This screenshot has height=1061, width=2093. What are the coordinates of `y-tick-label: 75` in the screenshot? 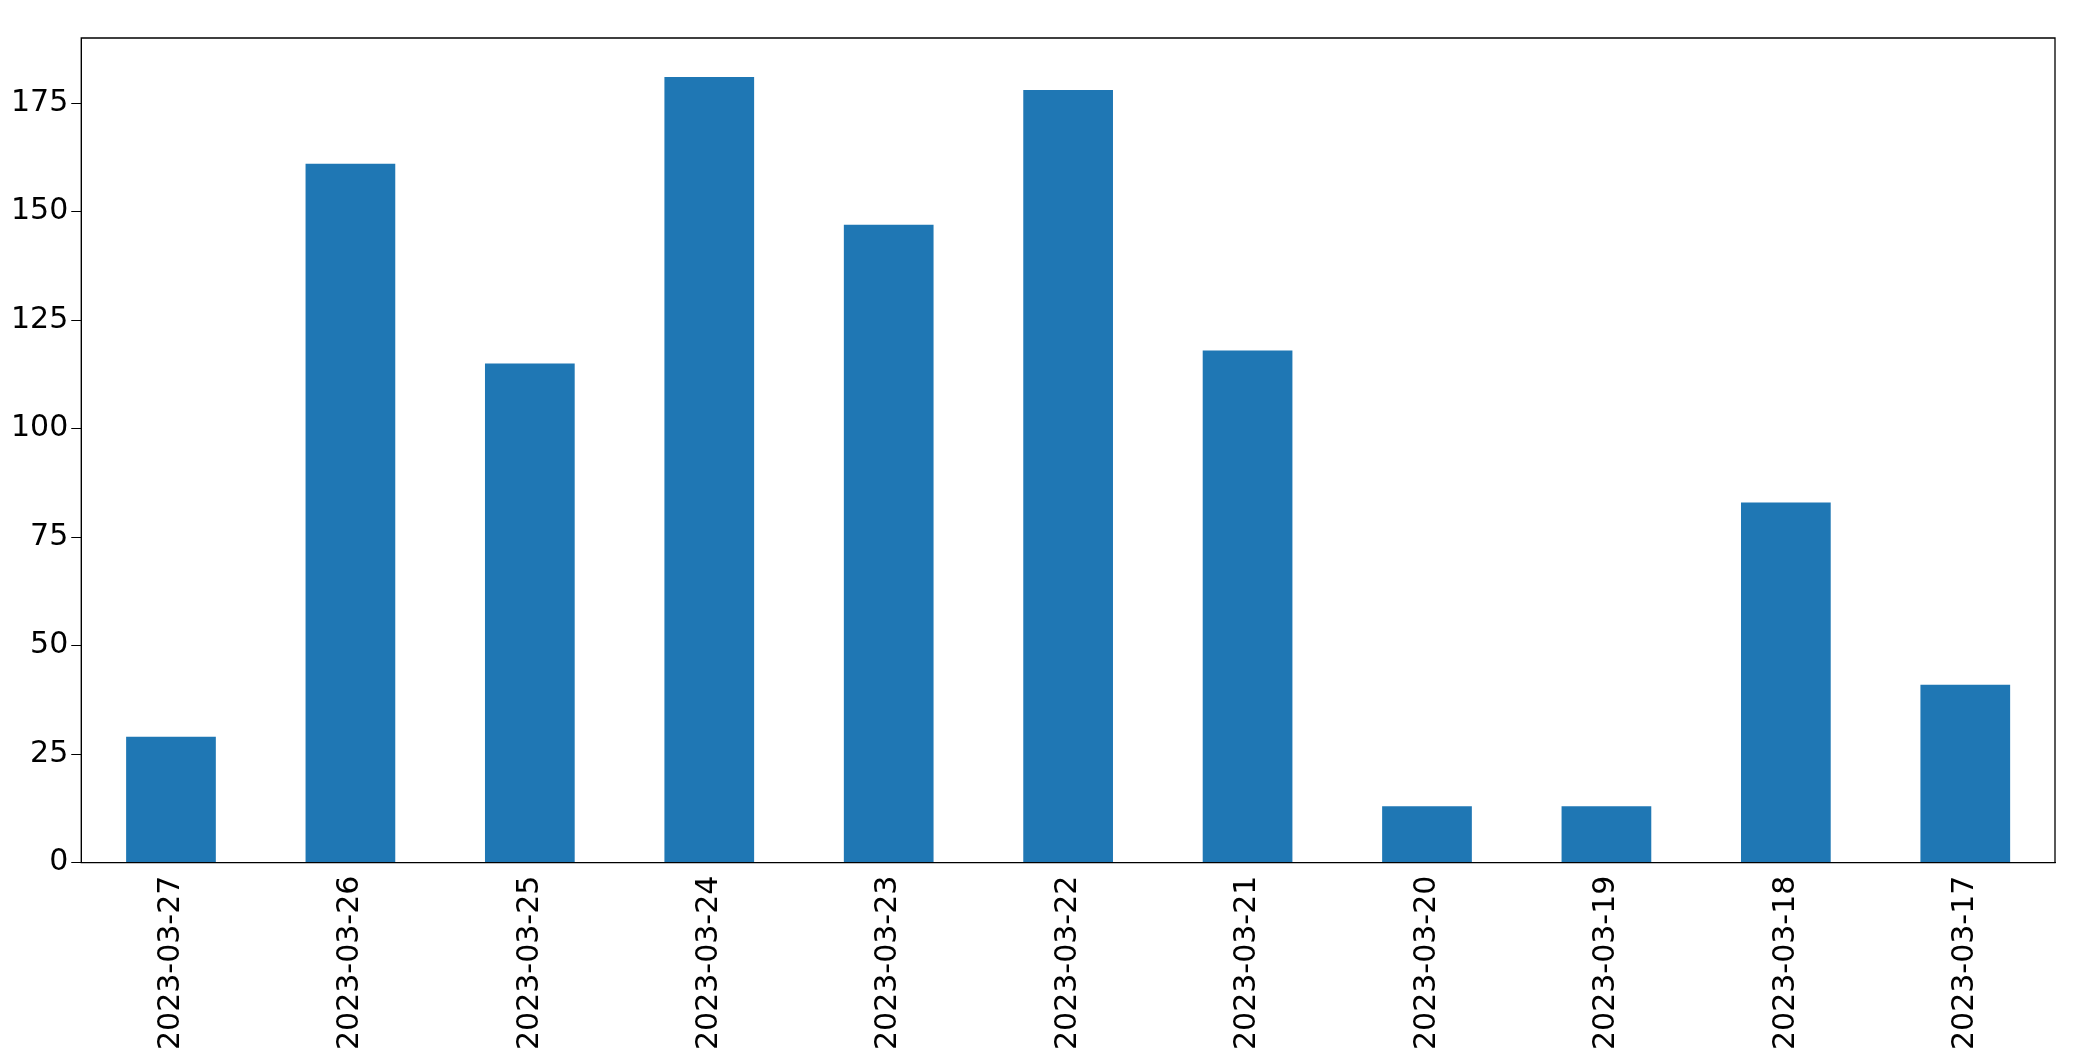 It's located at (49, 534).